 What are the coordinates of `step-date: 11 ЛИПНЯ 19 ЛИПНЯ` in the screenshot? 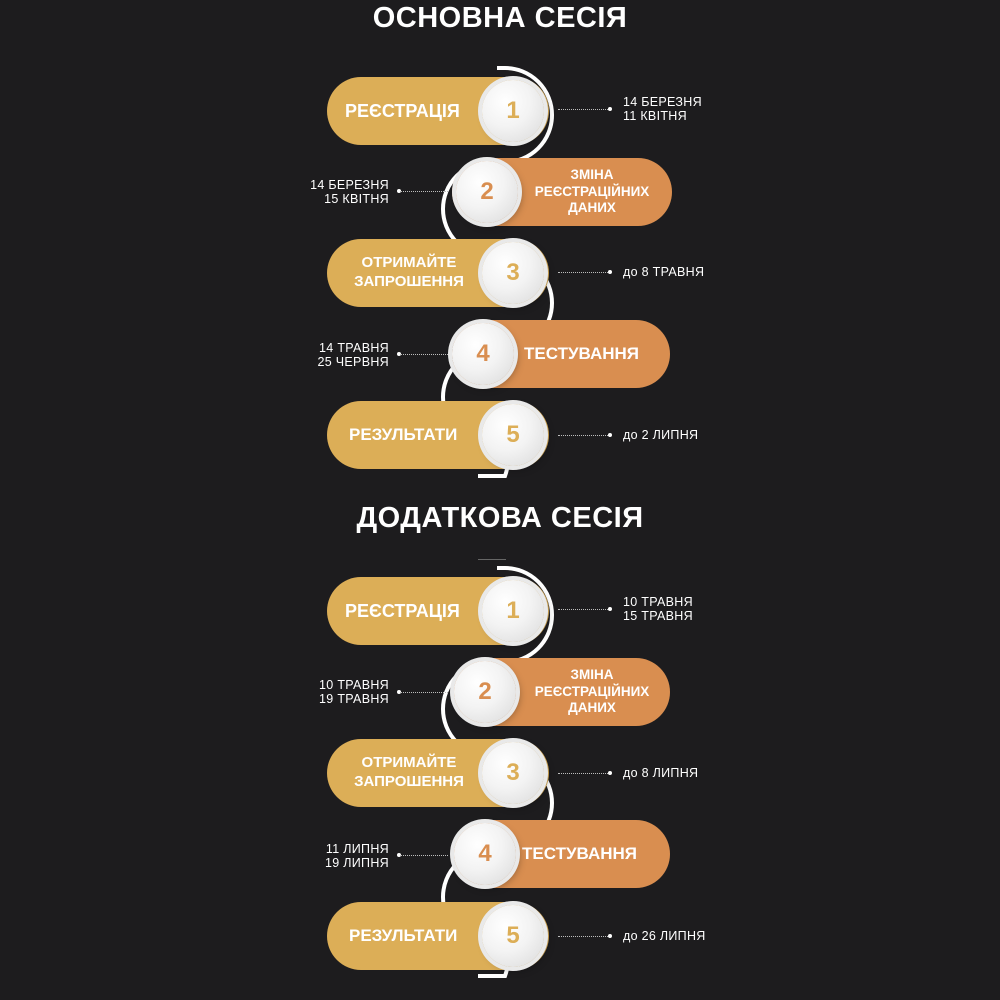 It's located at (356, 856).